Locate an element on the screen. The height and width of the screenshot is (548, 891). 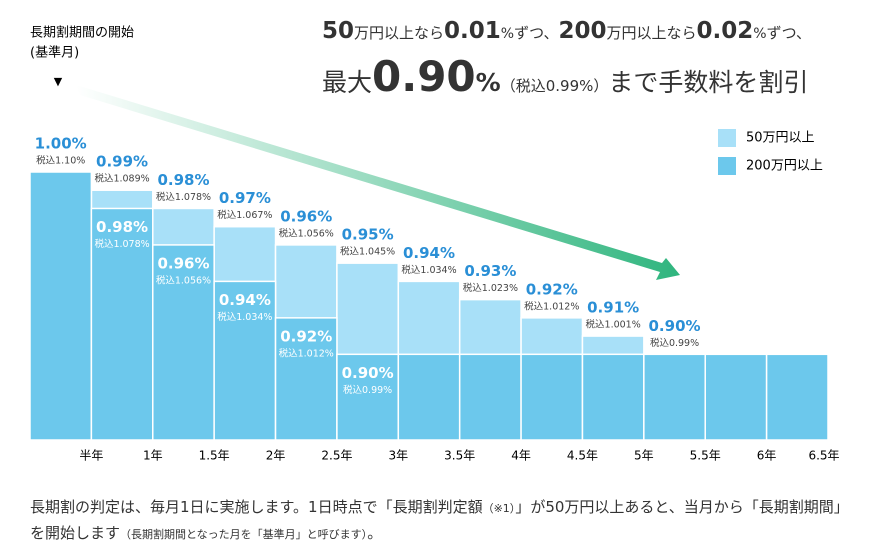
data-label: 1.00% is located at coordinates (61, 144).